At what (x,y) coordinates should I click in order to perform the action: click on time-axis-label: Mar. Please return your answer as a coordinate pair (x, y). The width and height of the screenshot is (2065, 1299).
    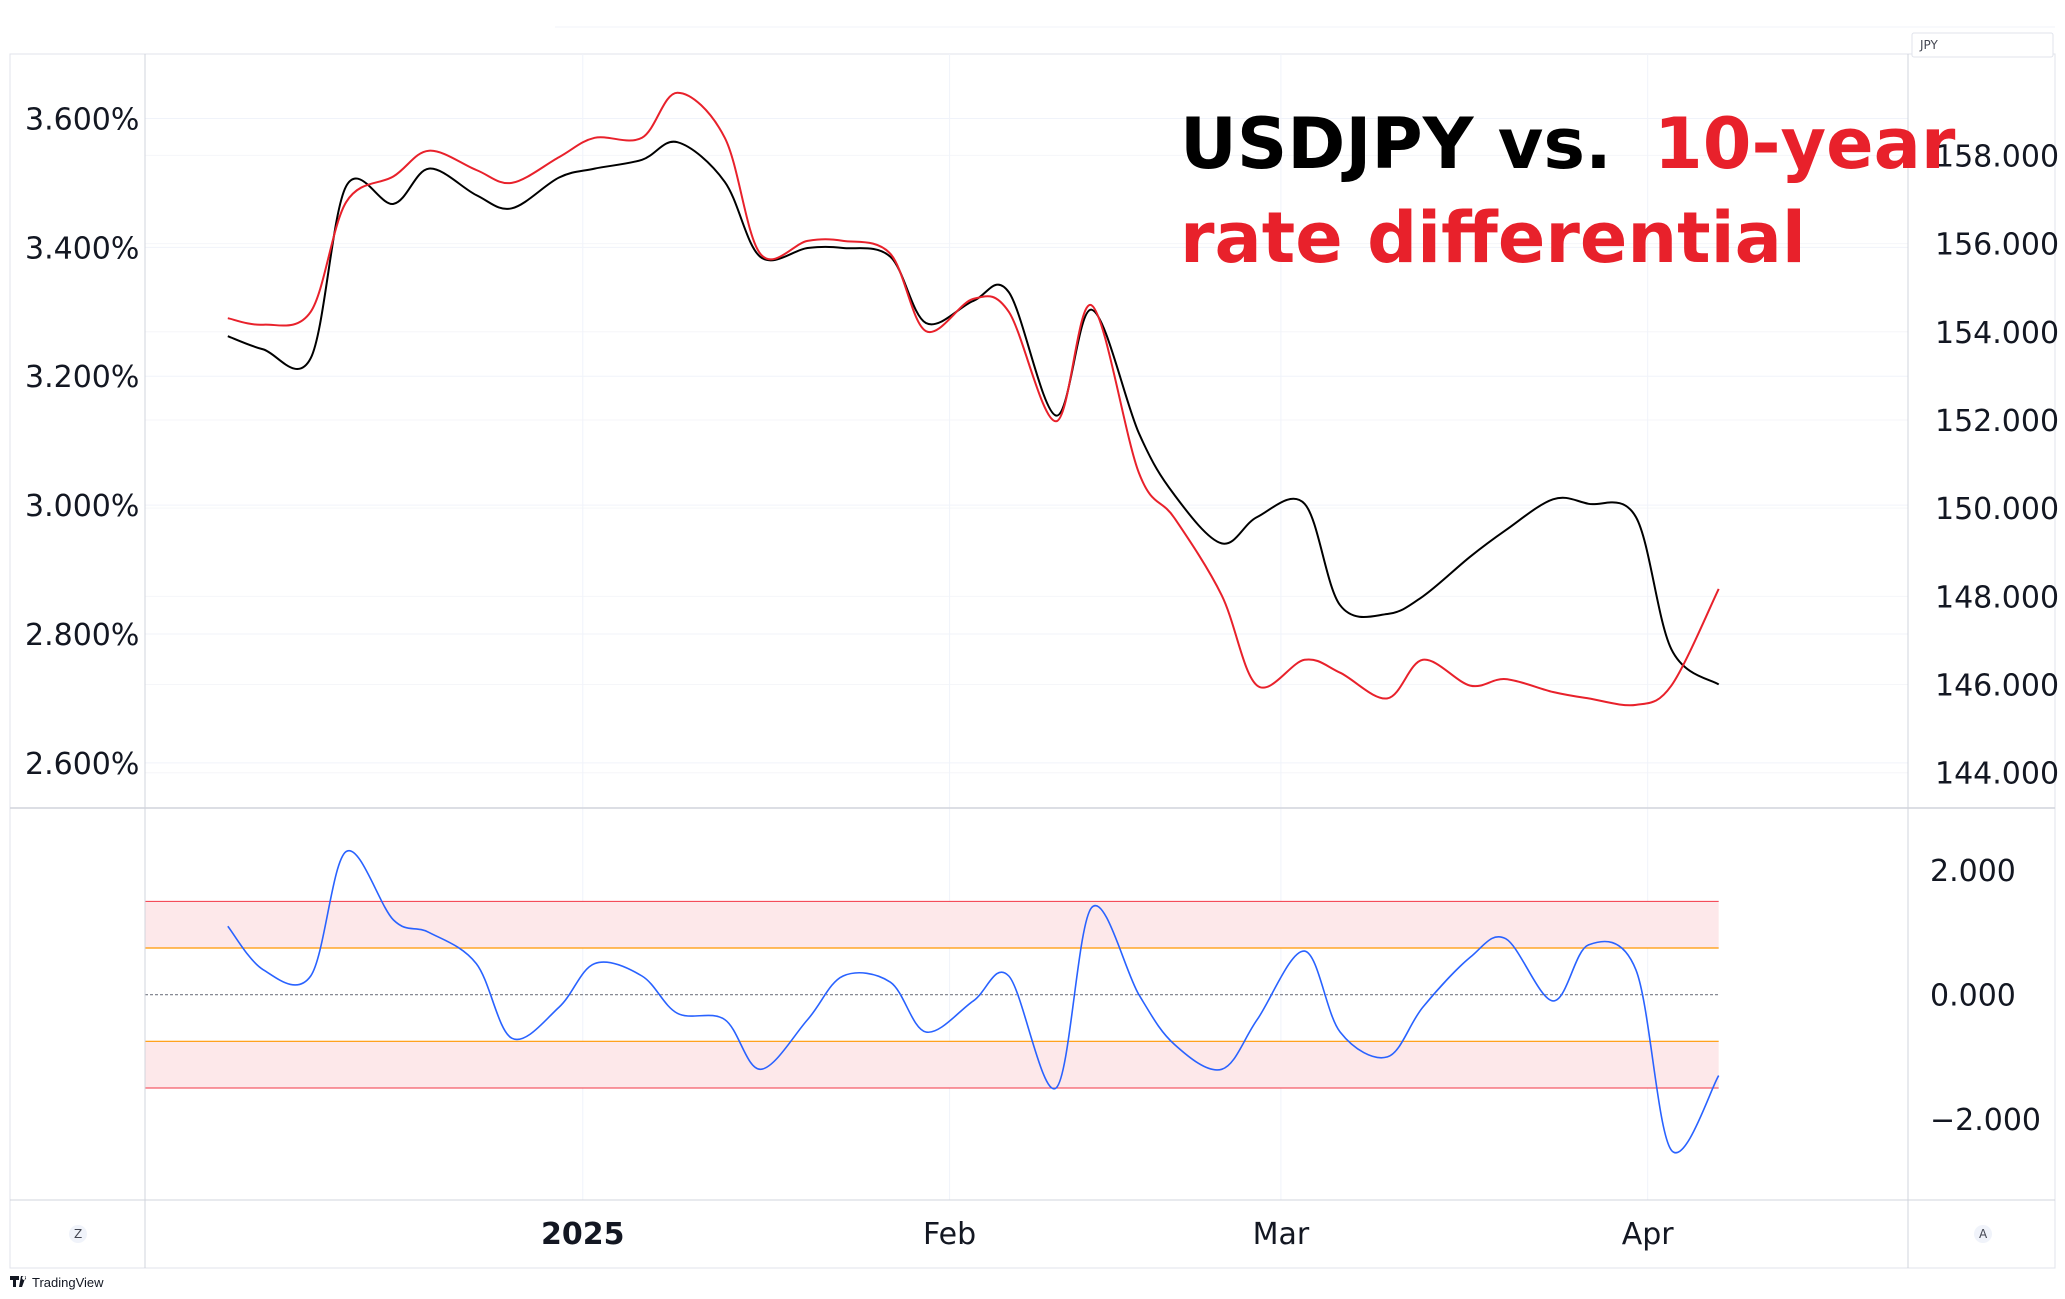
    Looking at the image, I should click on (1281, 1234).